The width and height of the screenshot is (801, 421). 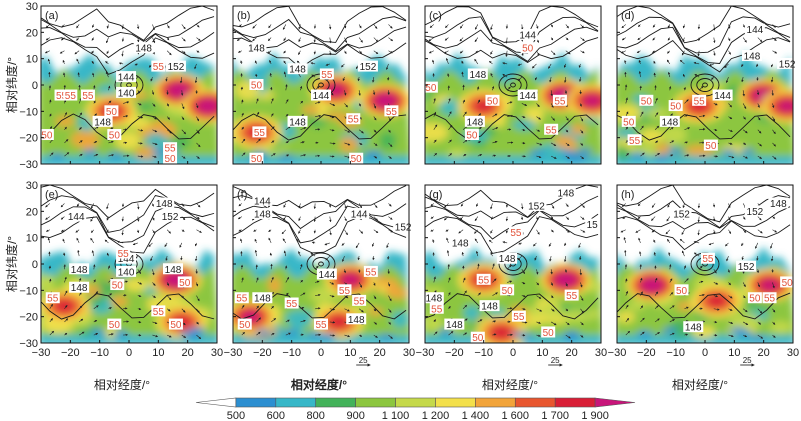 I want to click on y-tick-label: 0, so click(x=35, y=265).